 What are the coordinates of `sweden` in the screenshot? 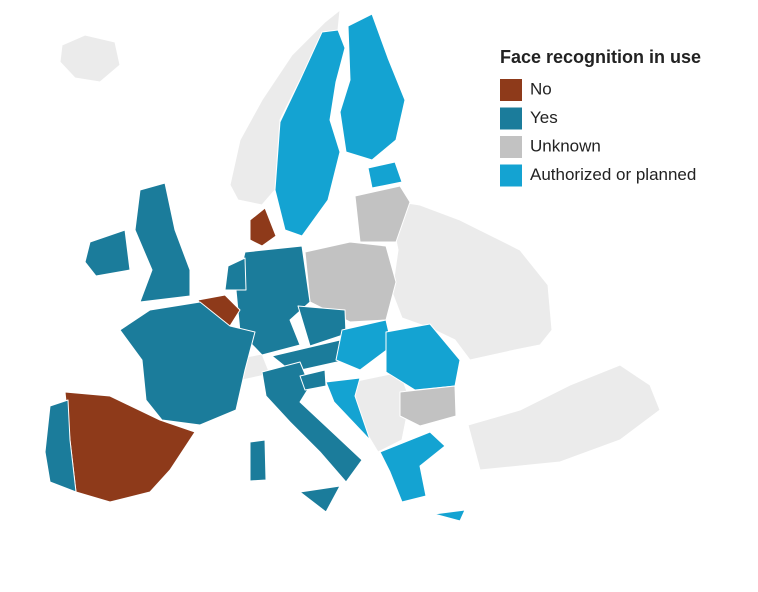 It's located at (310, 133).